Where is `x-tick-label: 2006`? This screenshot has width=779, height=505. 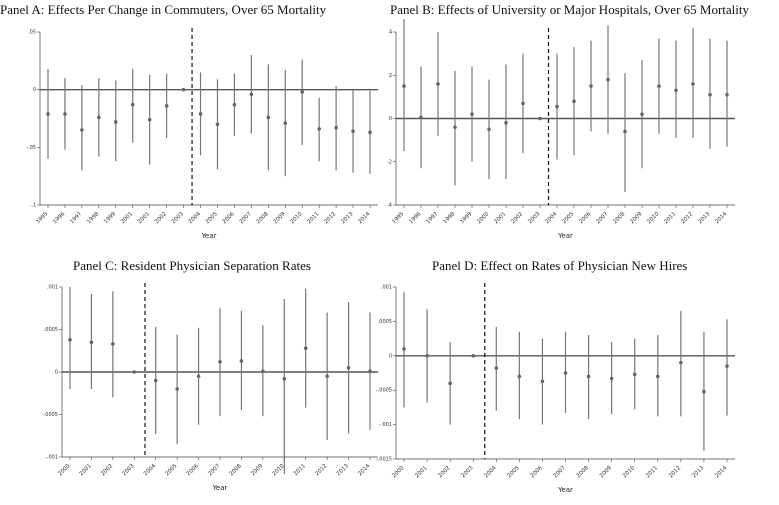
x-tick-label: 2006 is located at coordinates (585, 218).